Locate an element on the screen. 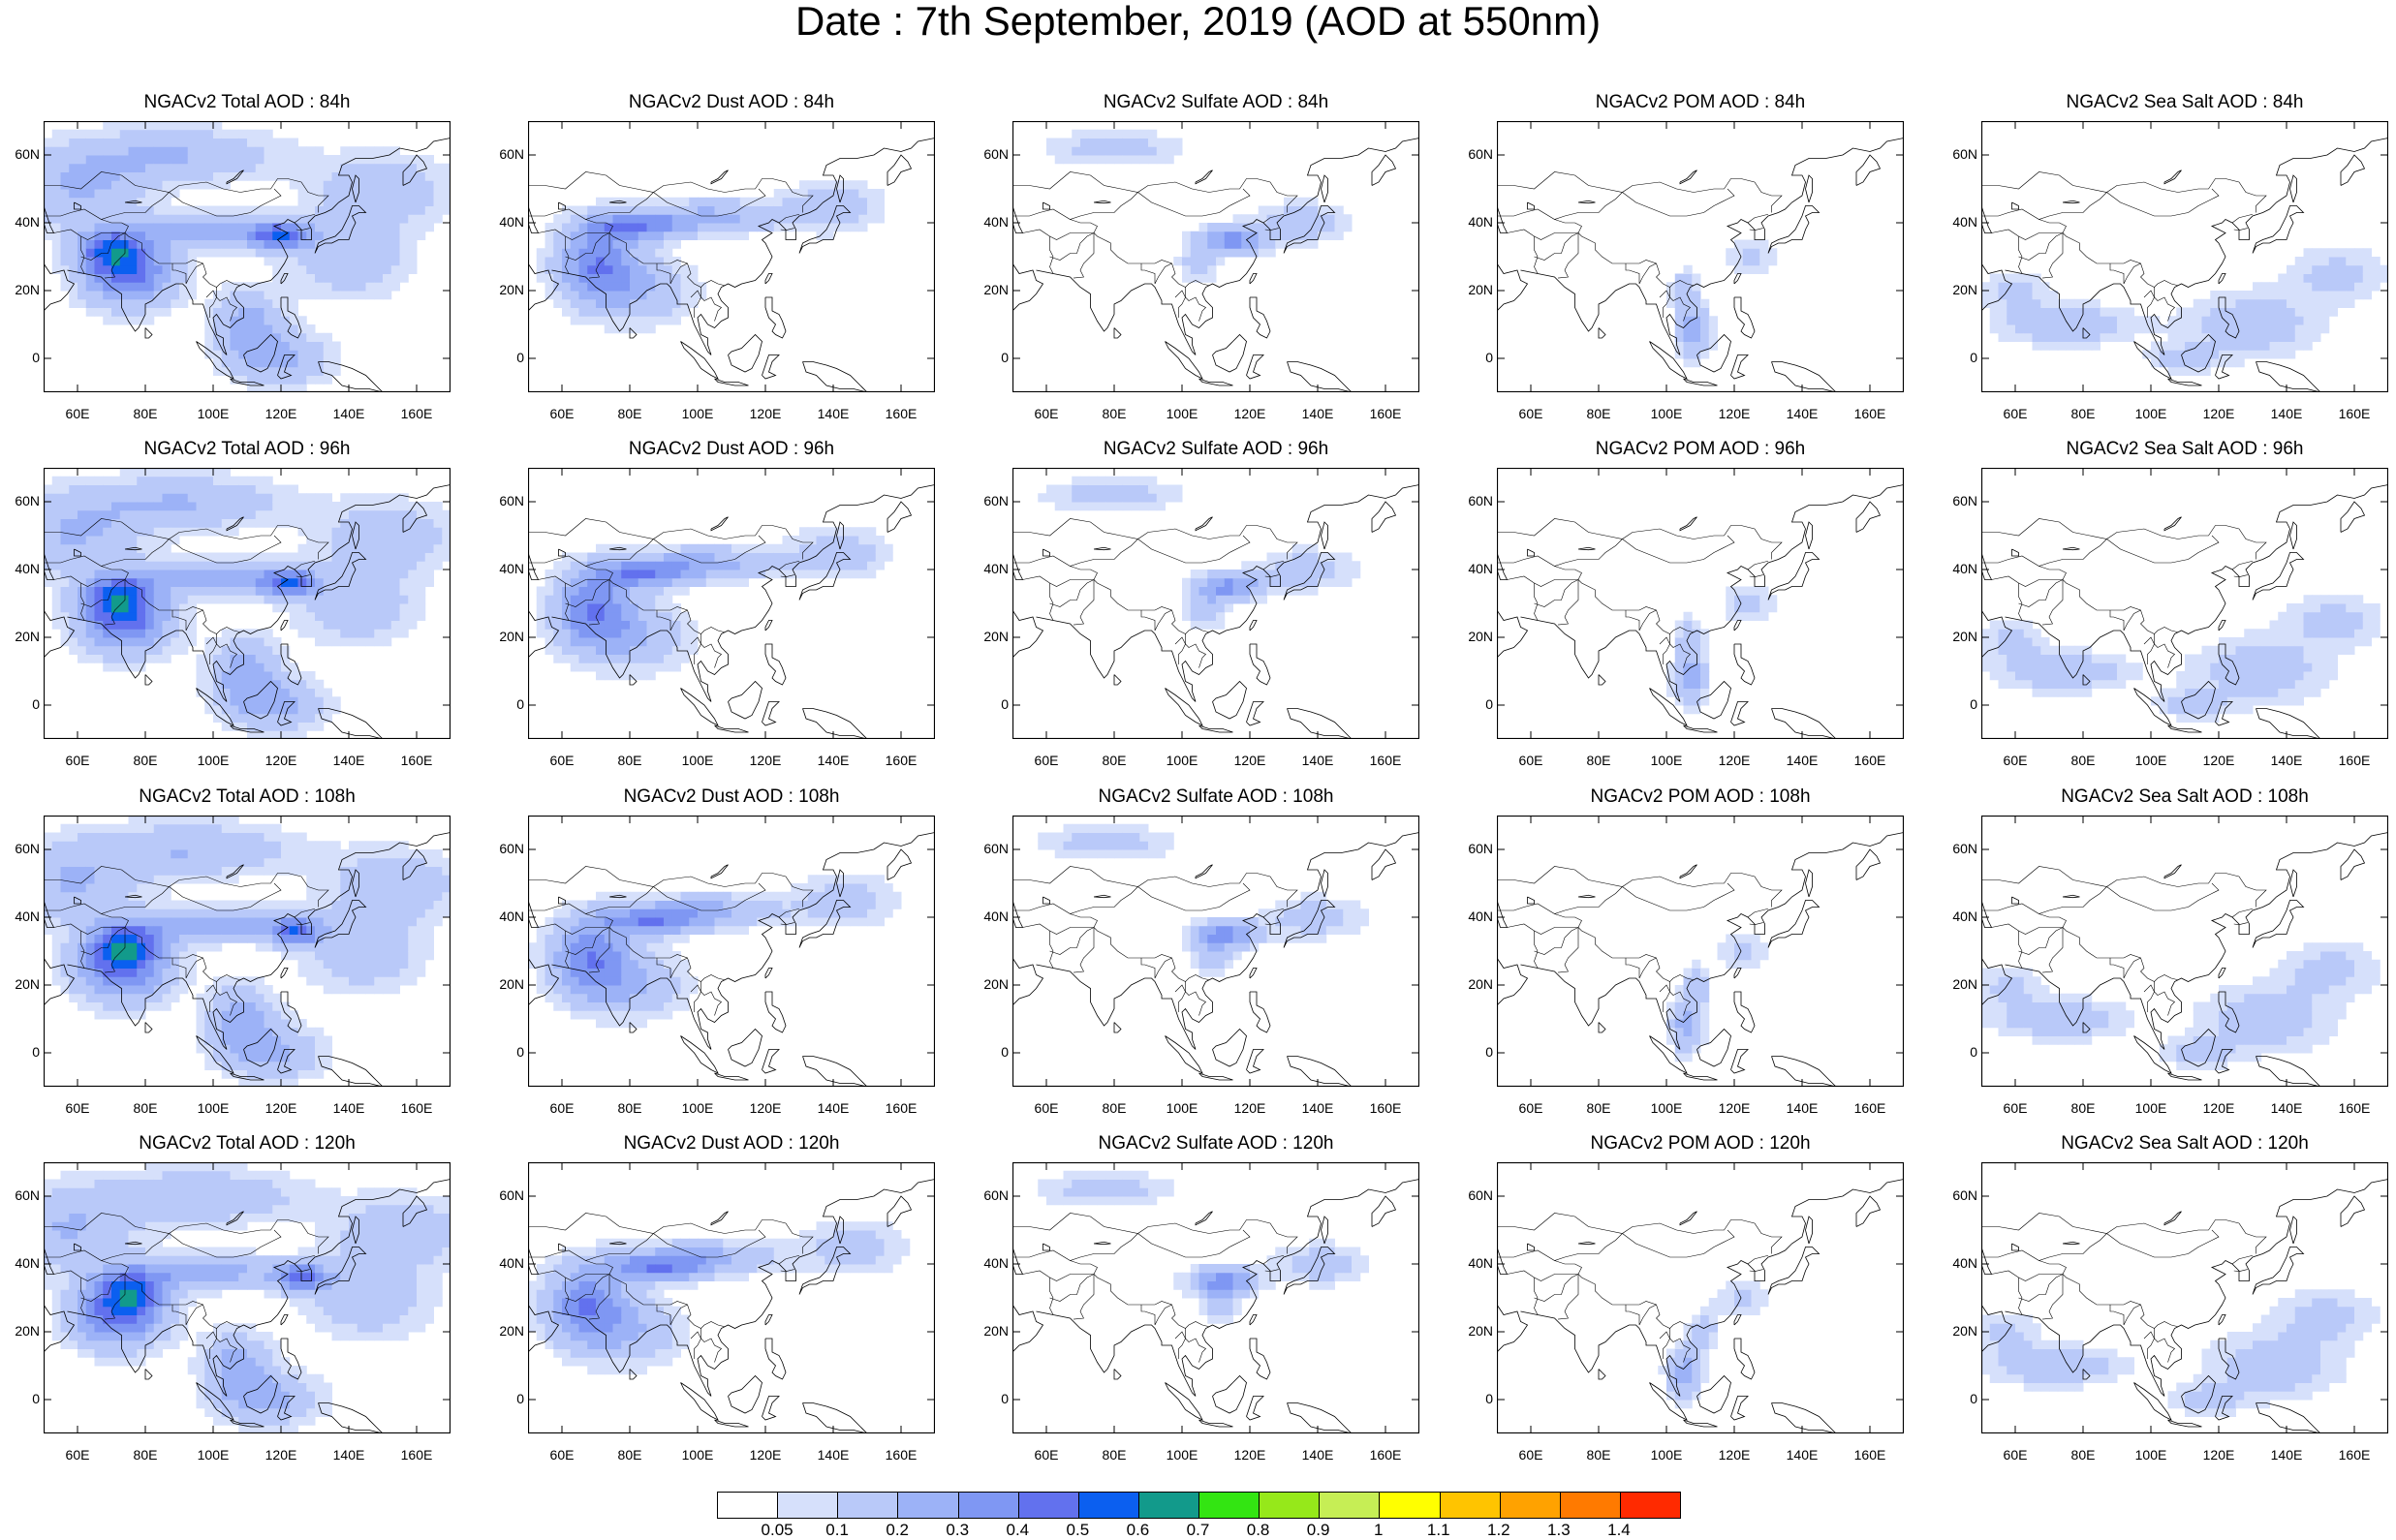  x-tick-label: 60E is located at coordinates (77, 761).